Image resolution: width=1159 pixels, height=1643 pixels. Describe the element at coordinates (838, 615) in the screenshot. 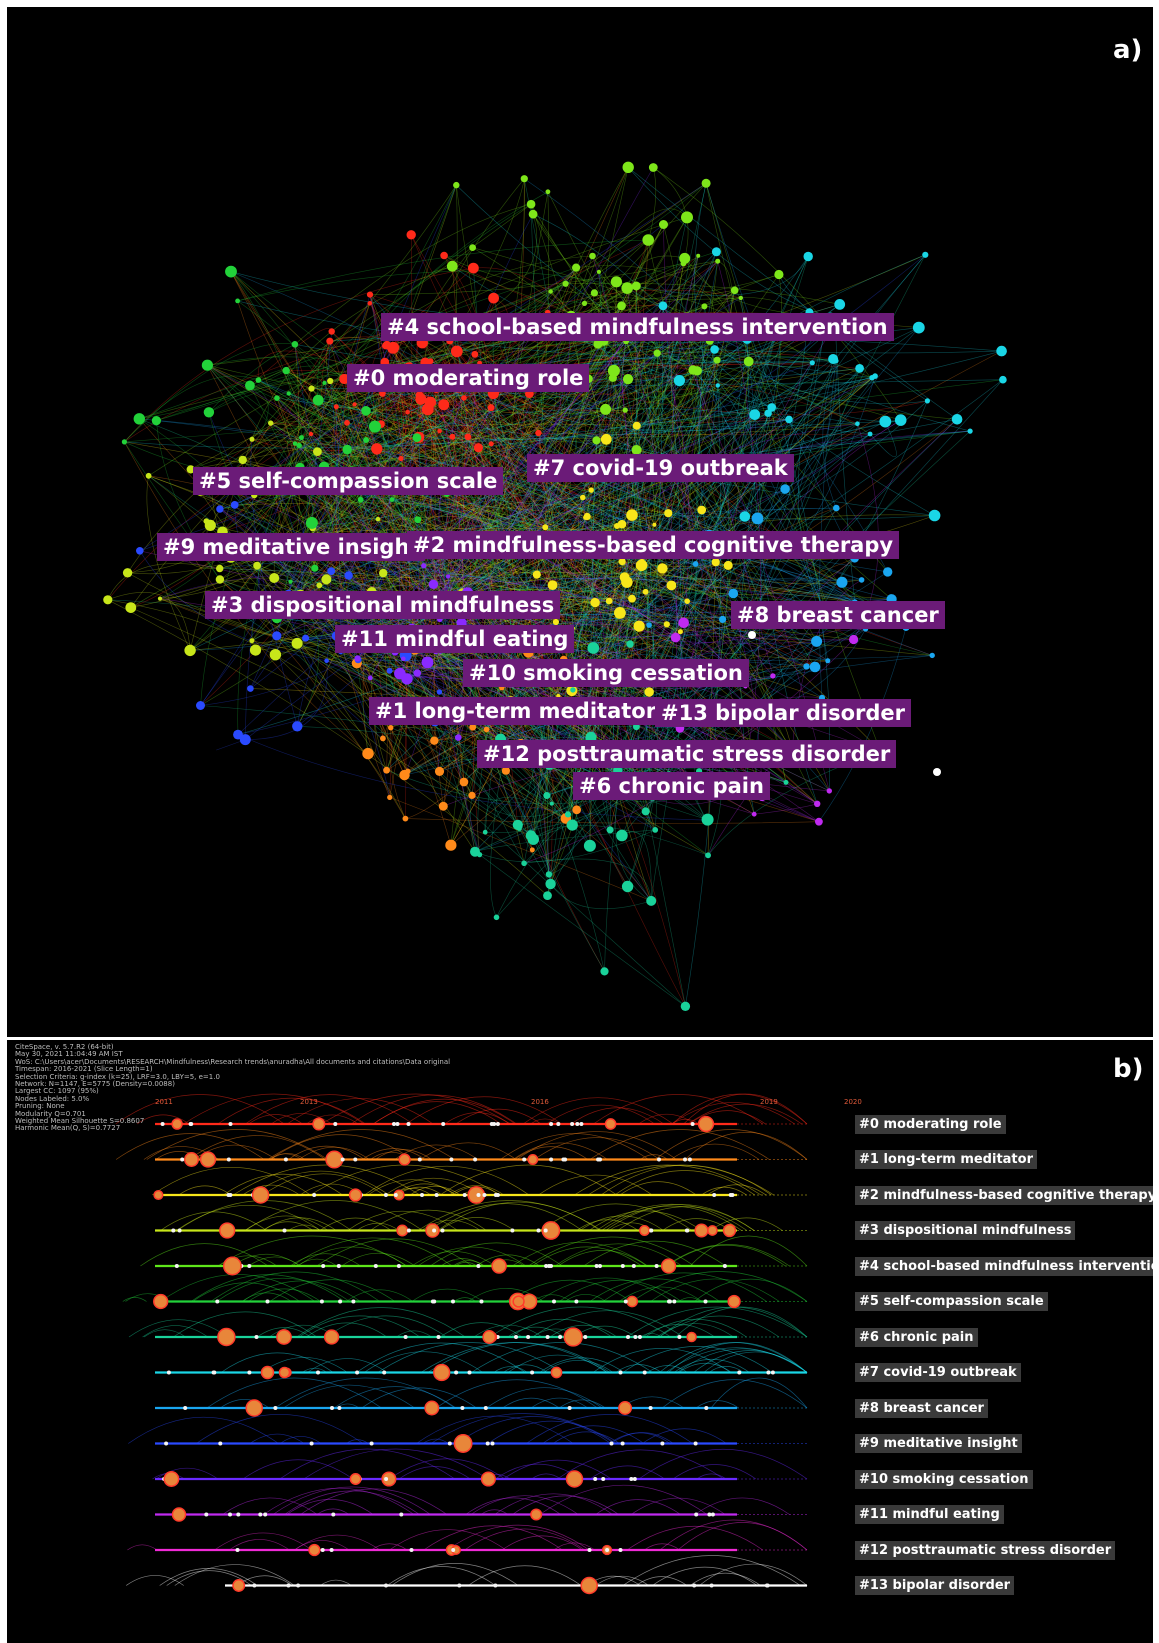

I see `cluster-label-8: #8 breast cancer` at that location.